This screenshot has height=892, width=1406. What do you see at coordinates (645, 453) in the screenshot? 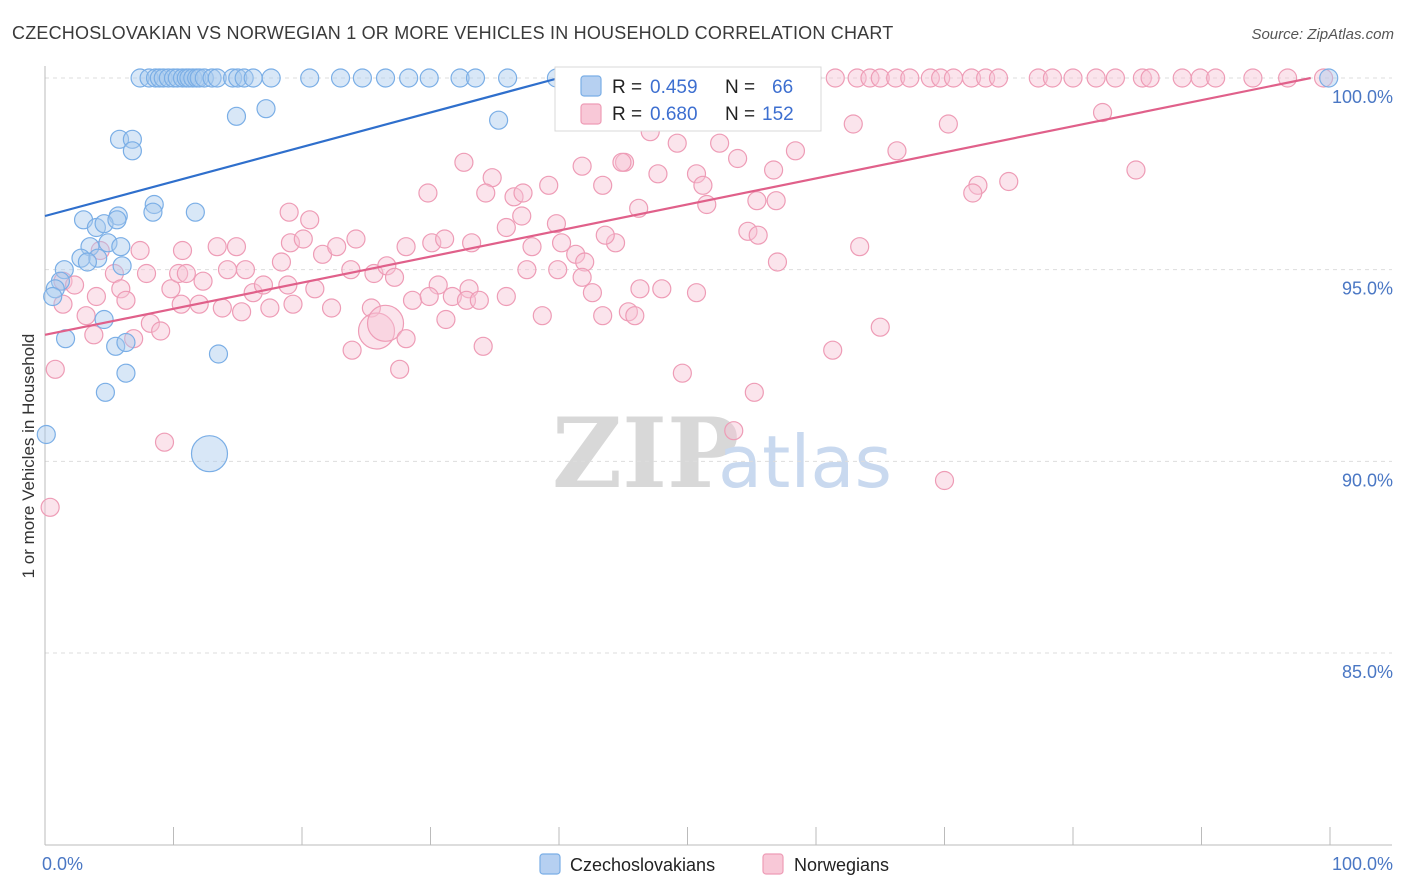
I see `watermark-zip: ZIP` at bounding box center [645, 453].